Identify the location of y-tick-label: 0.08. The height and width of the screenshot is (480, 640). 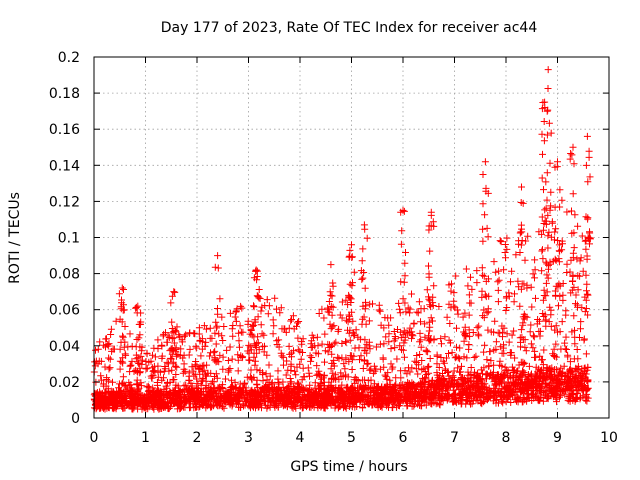
(64, 275).